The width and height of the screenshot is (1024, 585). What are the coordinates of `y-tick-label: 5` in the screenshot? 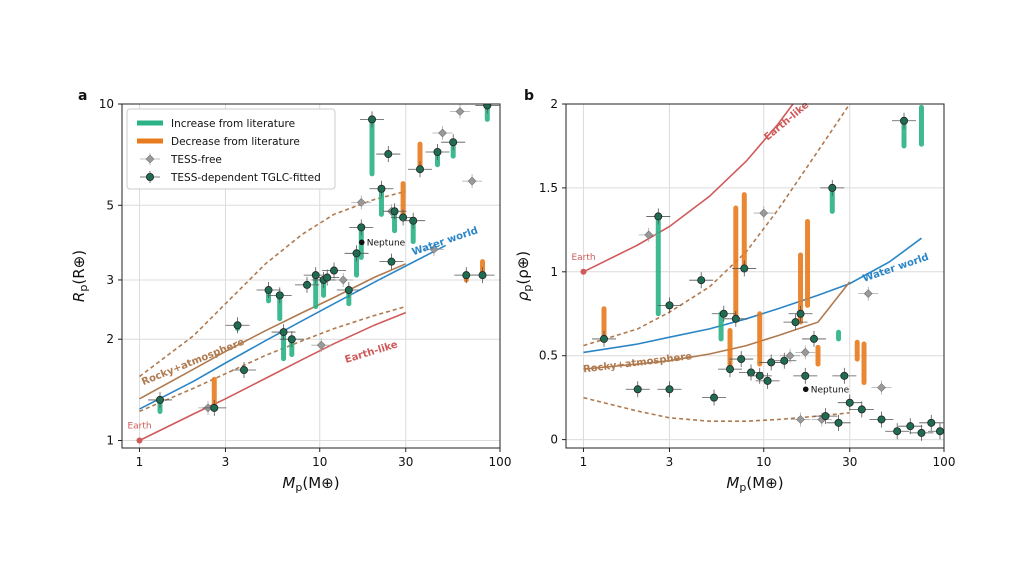 It's located at (110, 205).